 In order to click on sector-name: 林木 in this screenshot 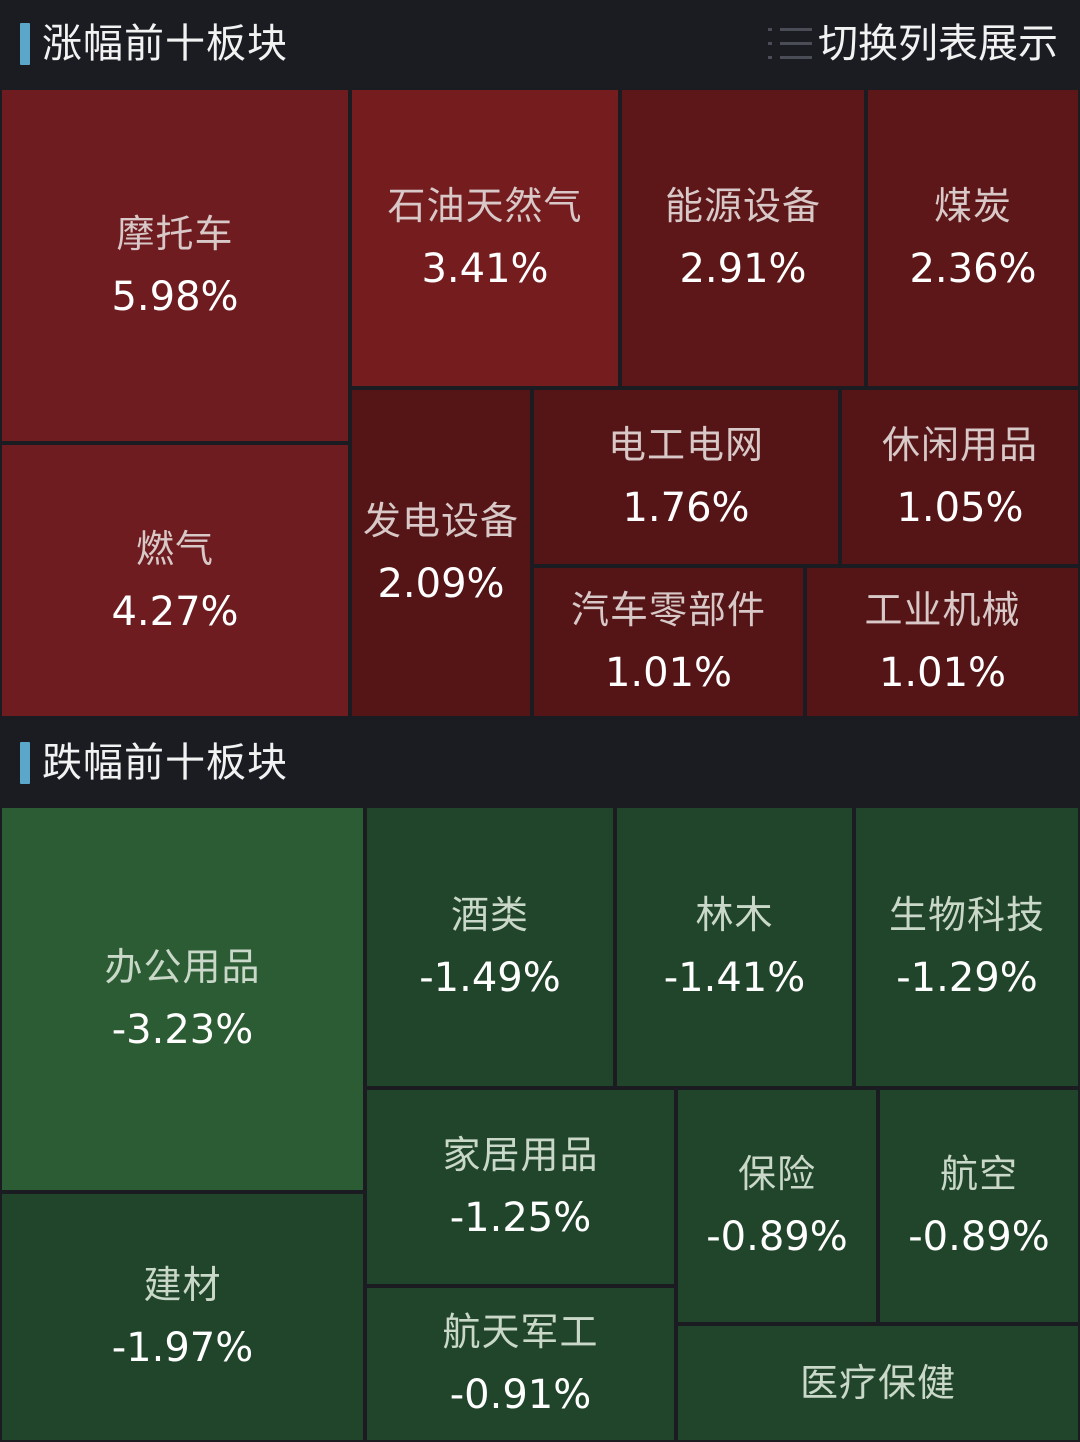, I will do `click(734, 915)`.